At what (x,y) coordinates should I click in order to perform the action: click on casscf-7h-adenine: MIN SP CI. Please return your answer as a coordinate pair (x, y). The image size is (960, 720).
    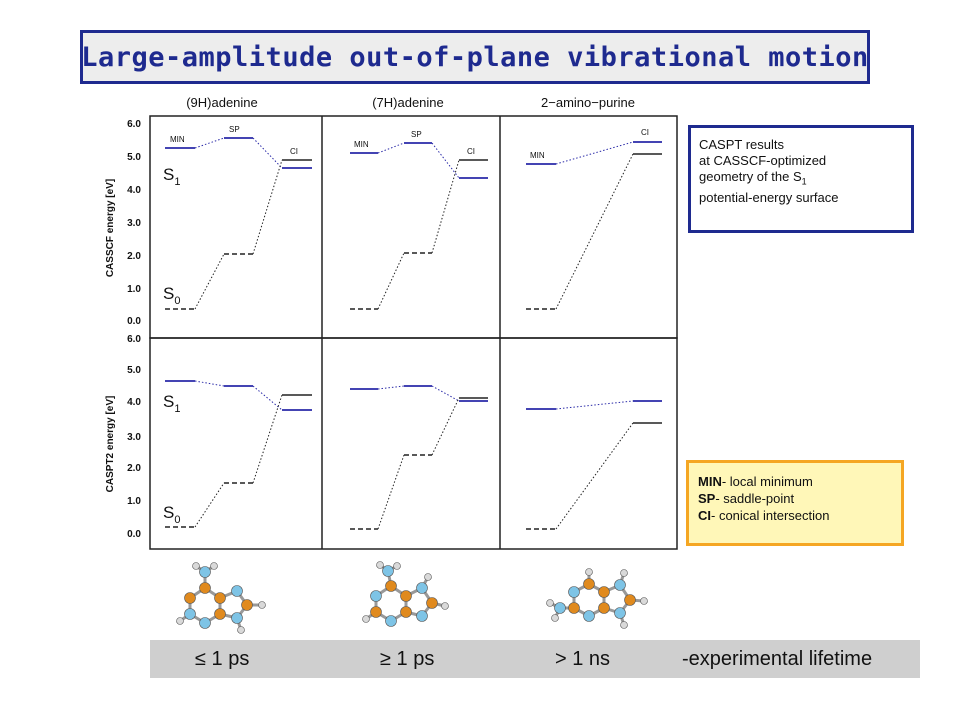
    Looking at the image, I should click on (419, 220).